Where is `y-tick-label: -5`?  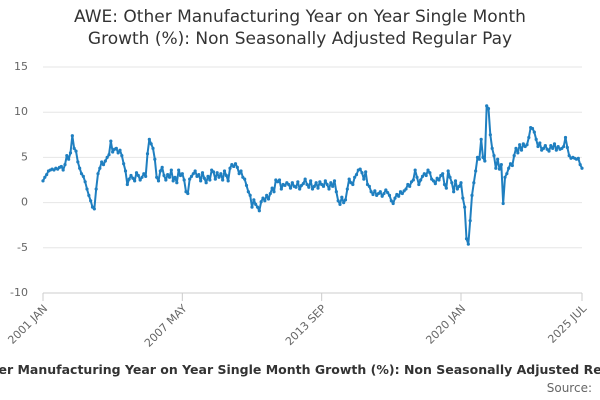
y-tick-label: -5 is located at coordinates (22, 247).